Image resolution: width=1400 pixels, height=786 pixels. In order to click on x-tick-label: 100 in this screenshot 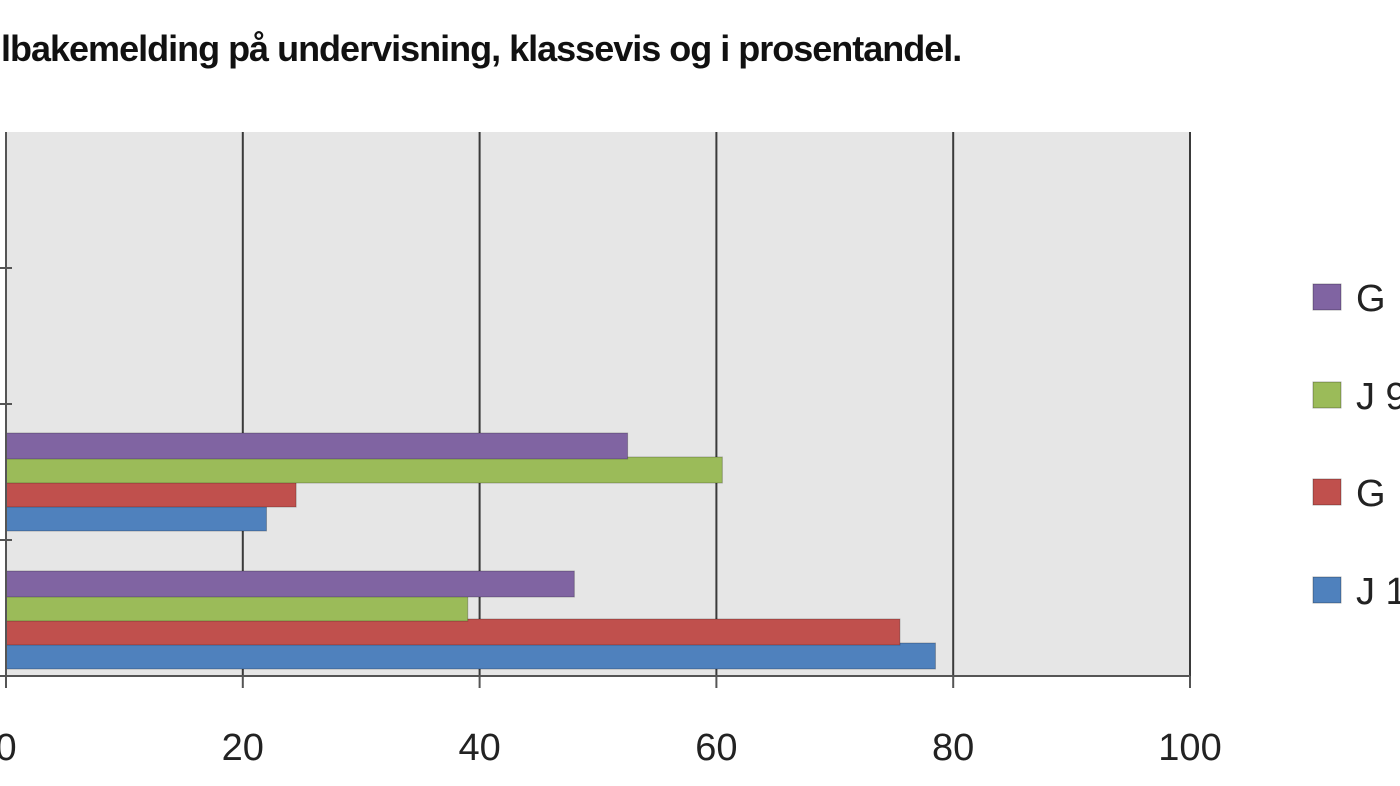, I will do `click(1189, 748)`.